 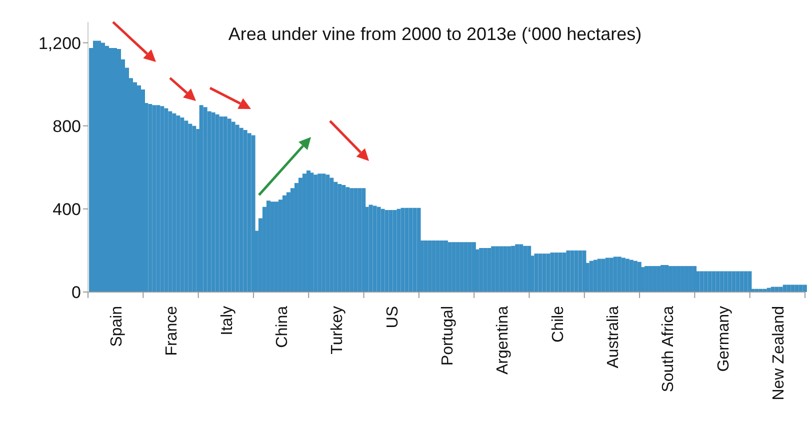 I want to click on y-tick-label: 400, so click(x=66, y=209).